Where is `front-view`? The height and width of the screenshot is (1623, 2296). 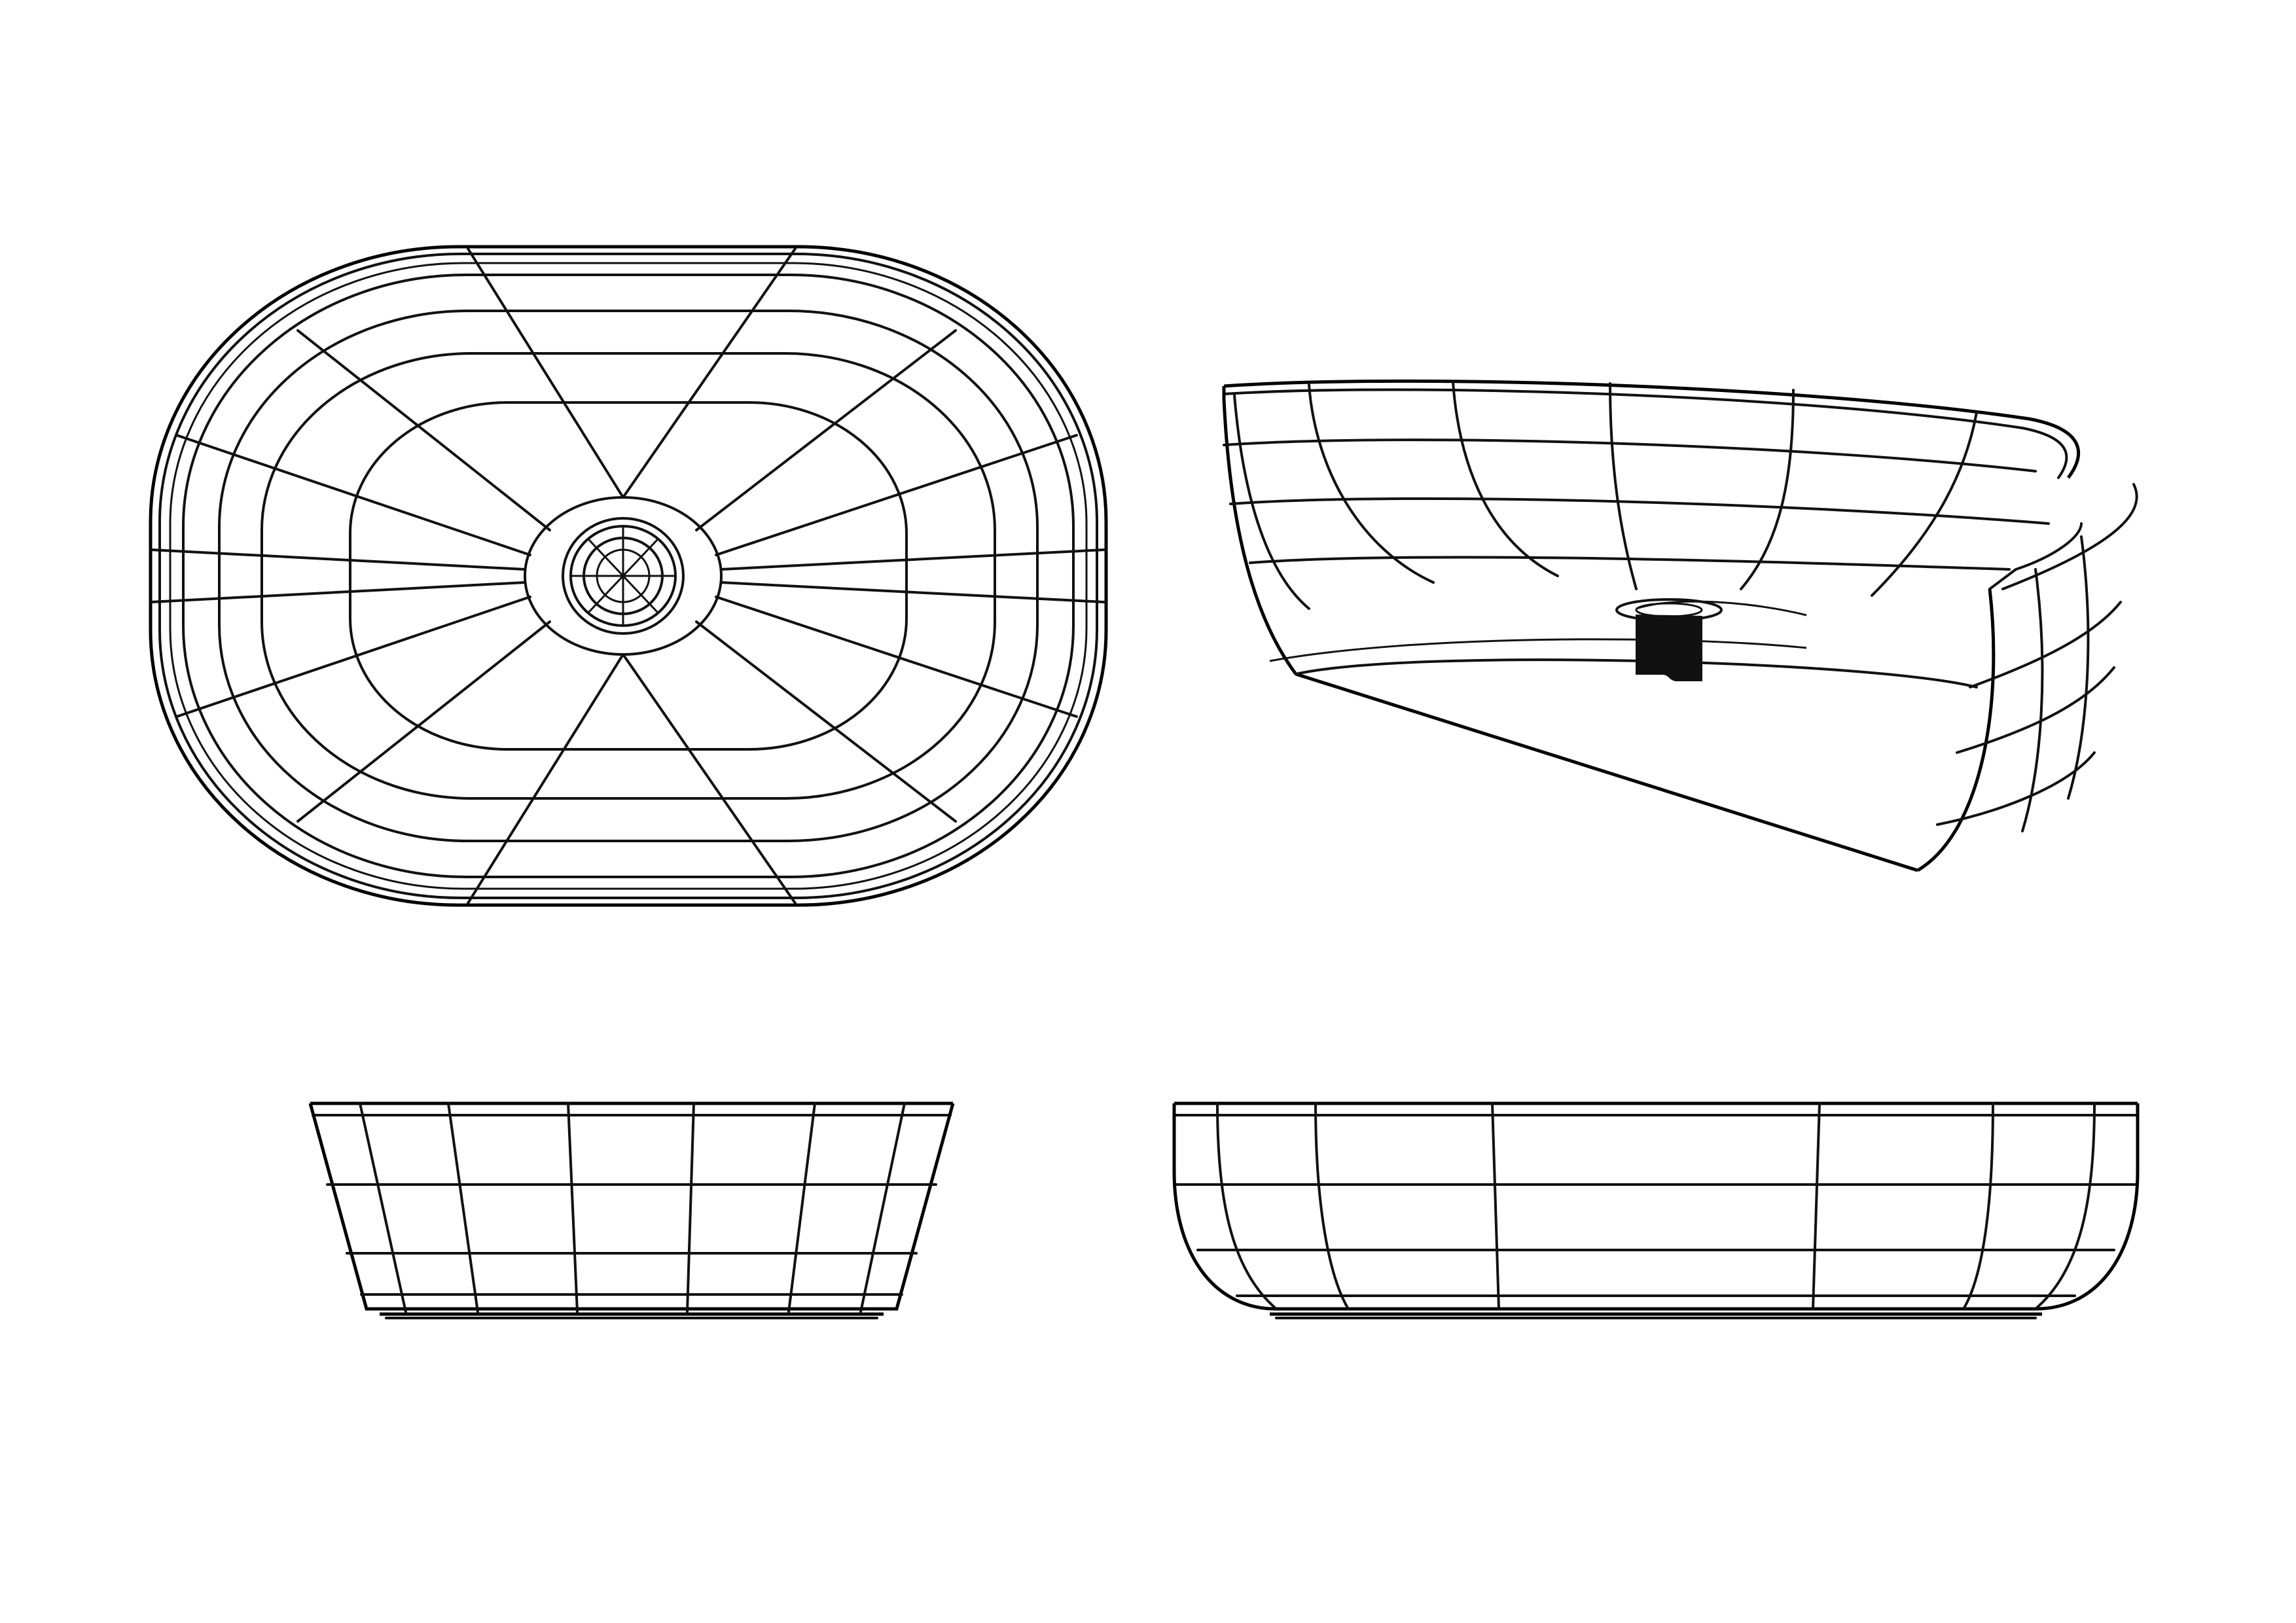
front-view is located at coordinates (632, 1210).